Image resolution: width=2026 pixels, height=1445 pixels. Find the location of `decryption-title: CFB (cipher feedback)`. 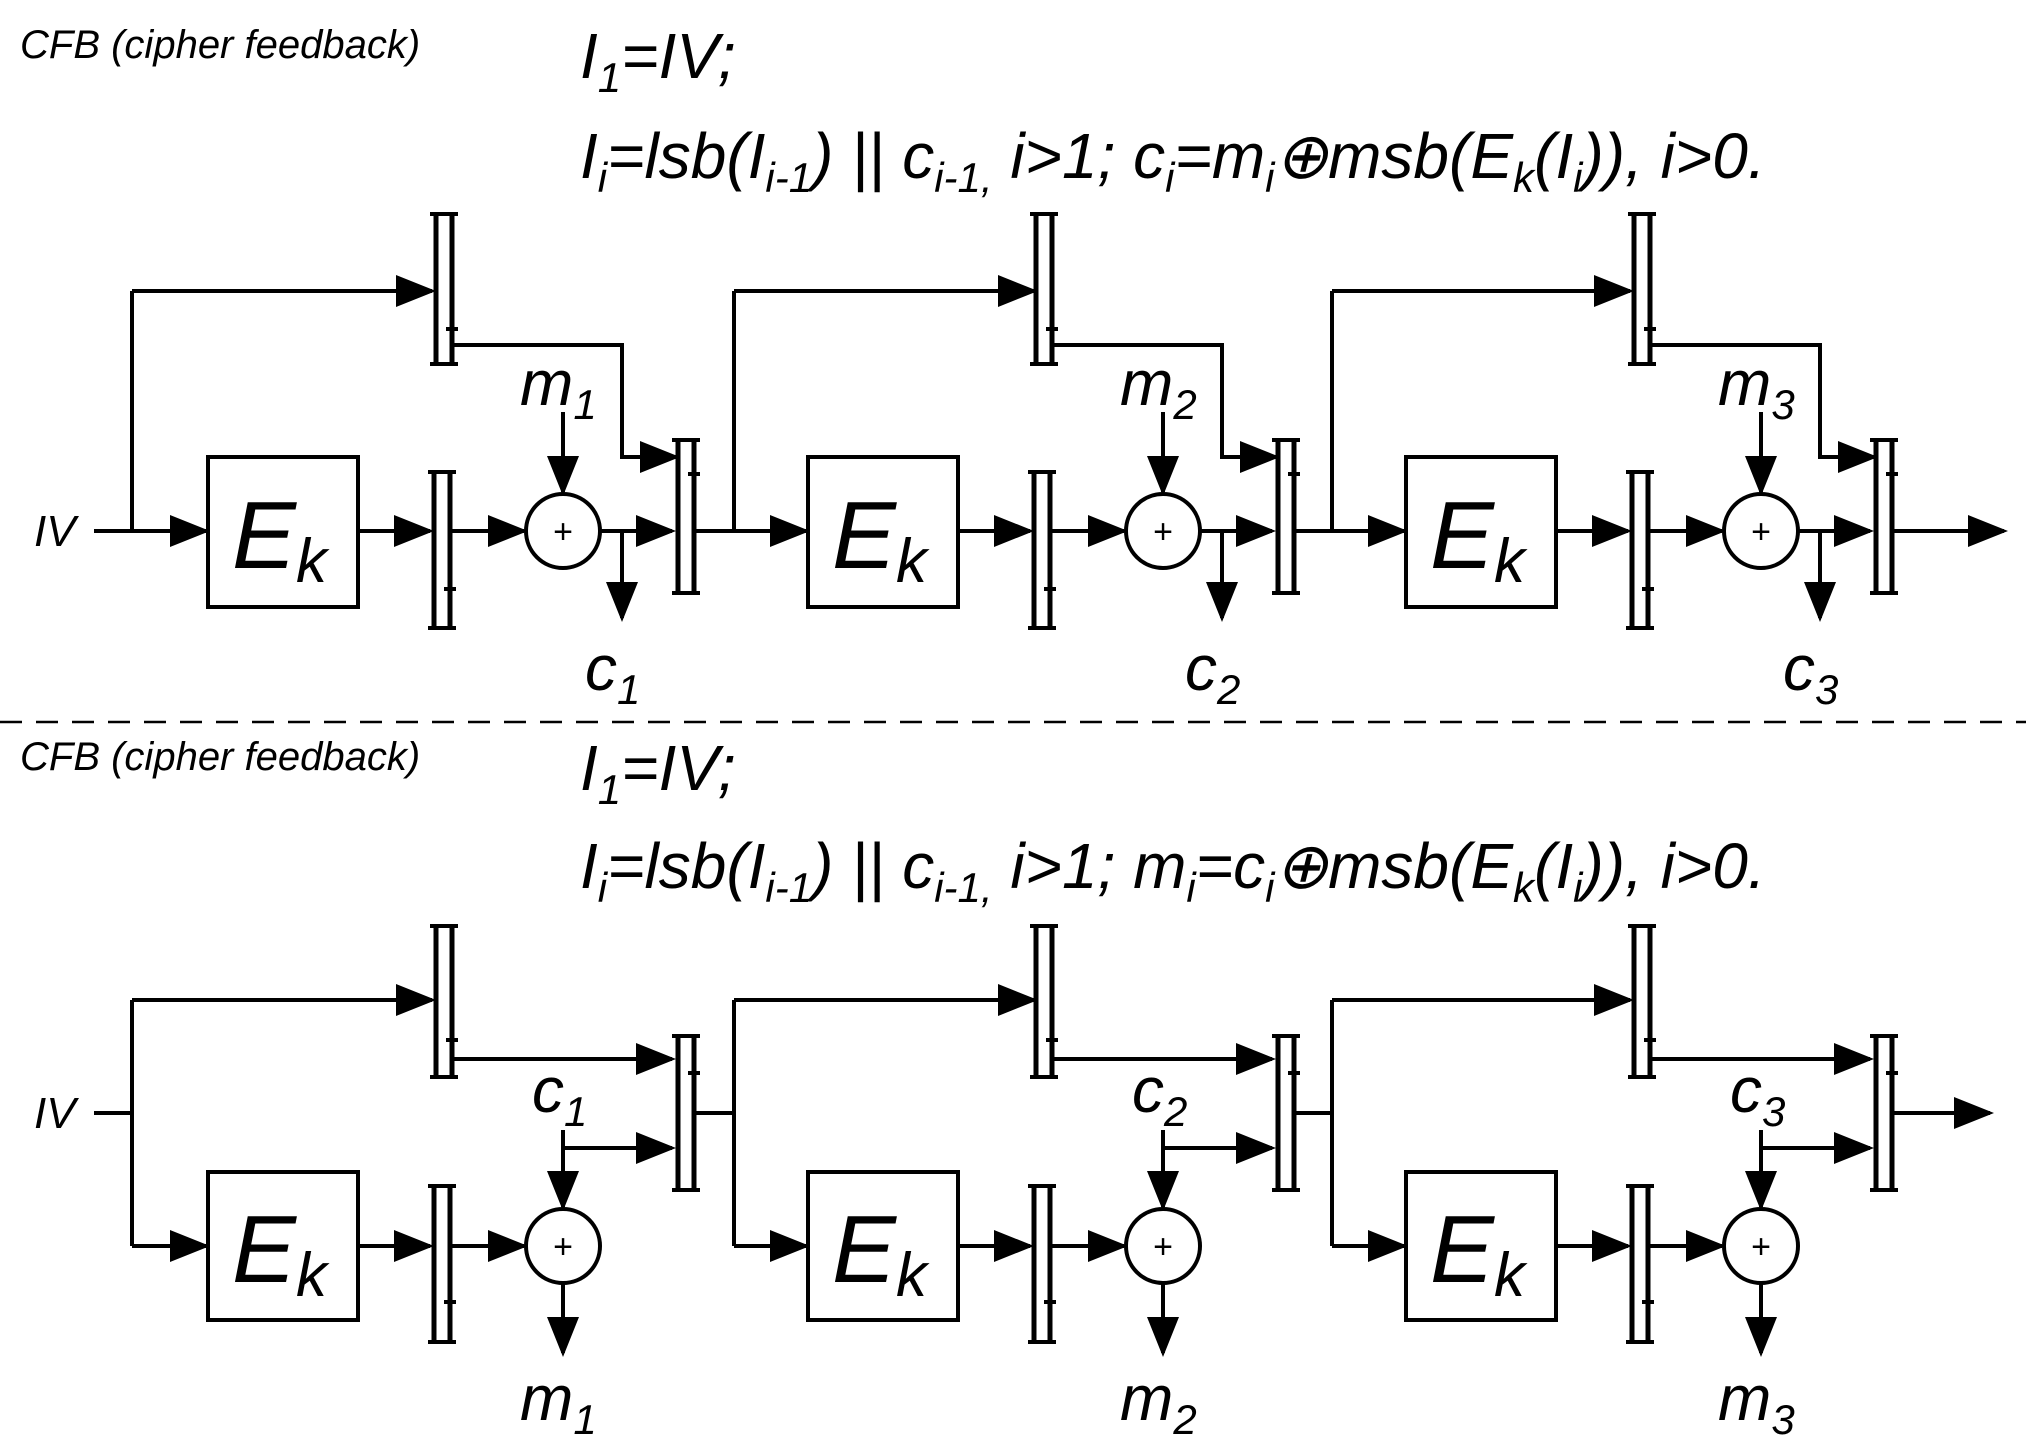

decryption-title: CFB (cipher feedback) is located at coordinates (220, 757).